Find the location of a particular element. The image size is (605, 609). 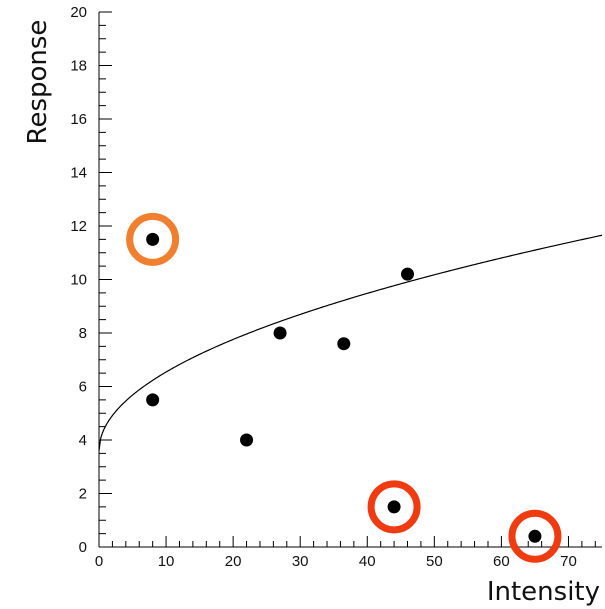

x-tick-label: 20 is located at coordinates (233, 561).